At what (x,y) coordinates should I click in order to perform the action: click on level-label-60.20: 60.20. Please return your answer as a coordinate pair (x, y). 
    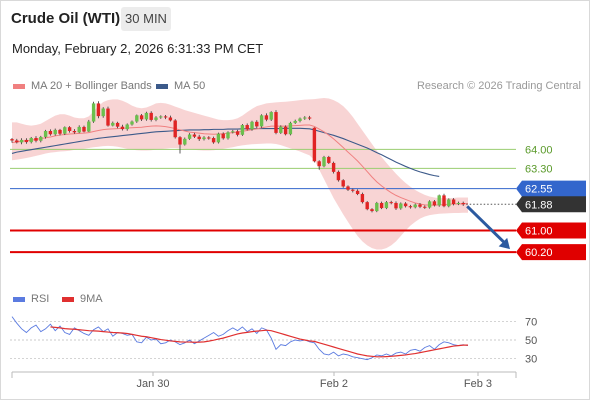
    Looking at the image, I should click on (539, 253).